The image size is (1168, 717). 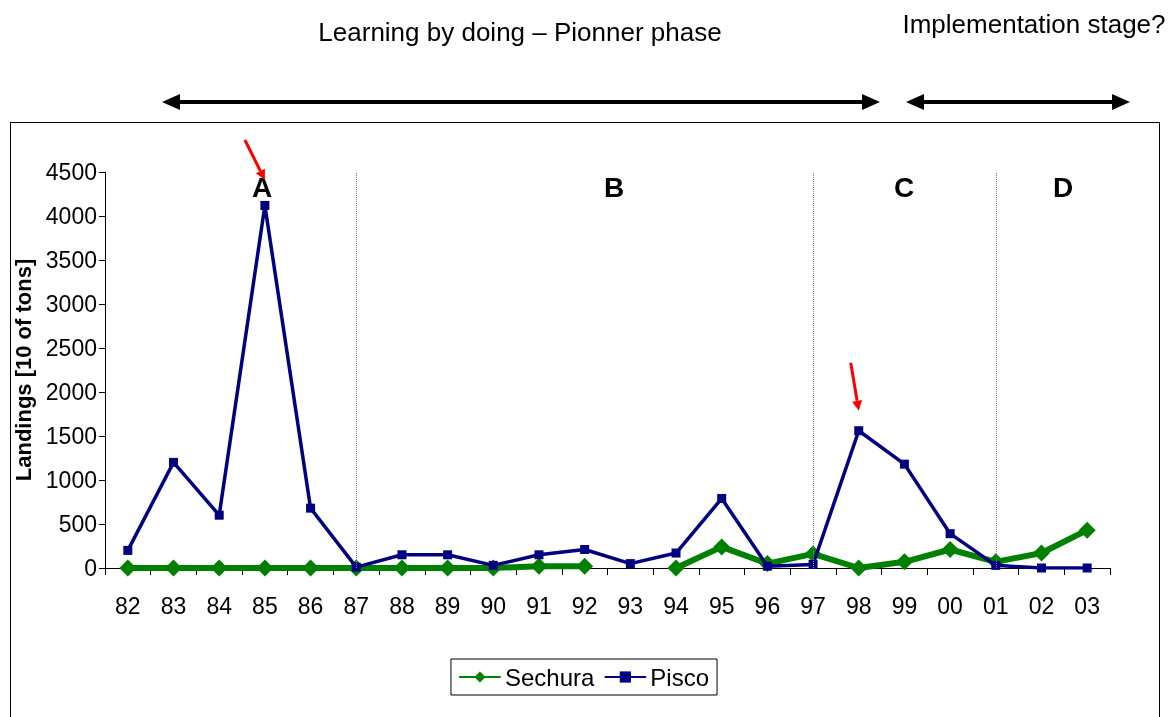 What do you see at coordinates (1034, 24) in the screenshot?
I see `text: Implementation stage?` at bounding box center [1034, 24].